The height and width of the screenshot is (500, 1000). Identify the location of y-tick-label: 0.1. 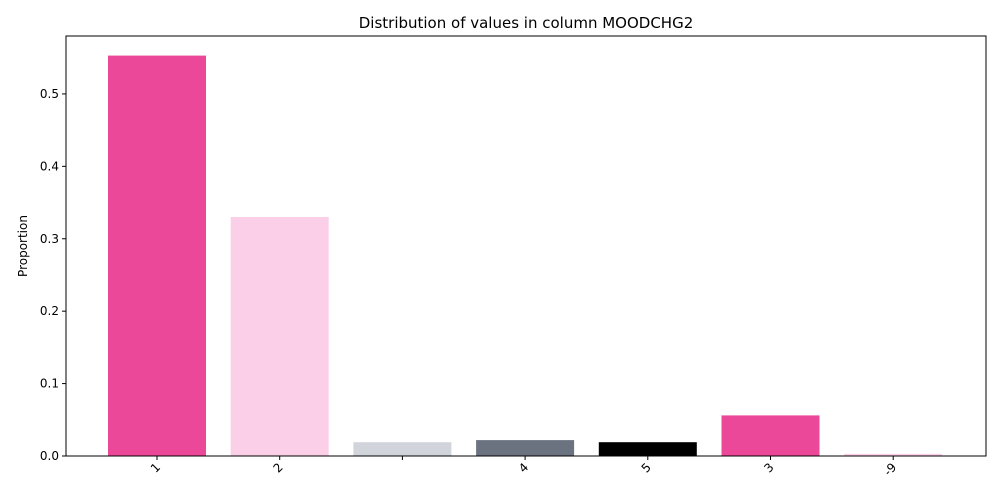
(49, 384).